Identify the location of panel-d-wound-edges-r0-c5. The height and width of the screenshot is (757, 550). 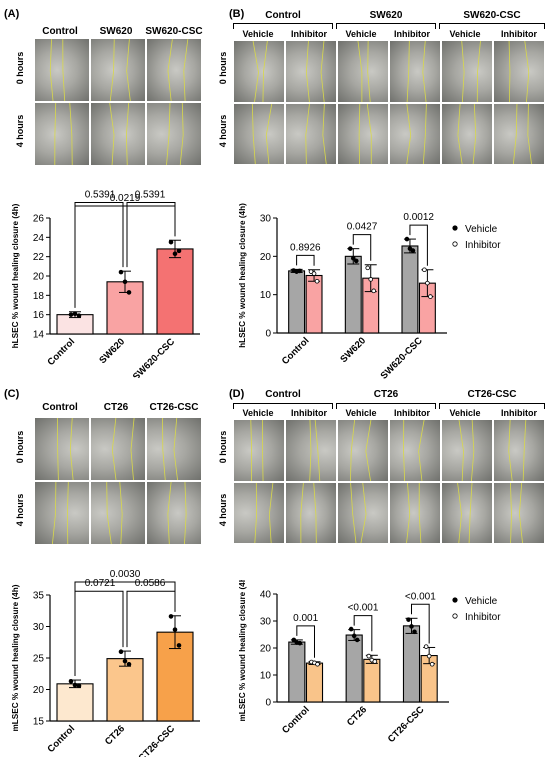
(517, 450).